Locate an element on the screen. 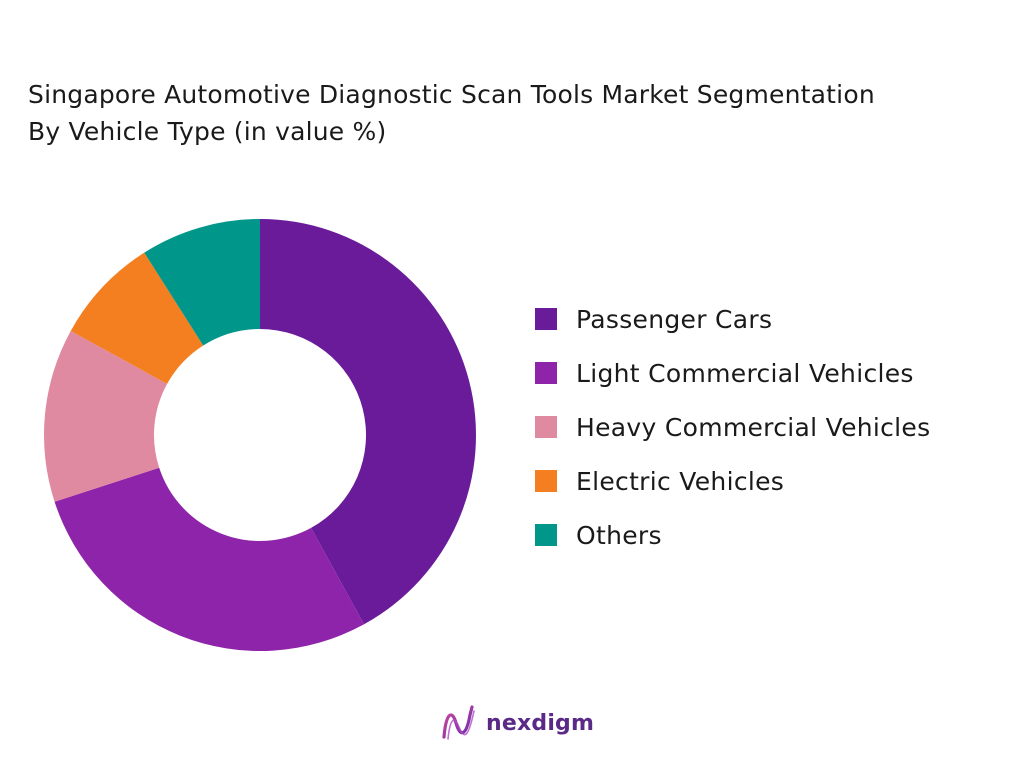 Image resolution: width=1024 pixels, height=768 pixels. donut-slice-electric-vehicles is located at coordinates (137, 318).